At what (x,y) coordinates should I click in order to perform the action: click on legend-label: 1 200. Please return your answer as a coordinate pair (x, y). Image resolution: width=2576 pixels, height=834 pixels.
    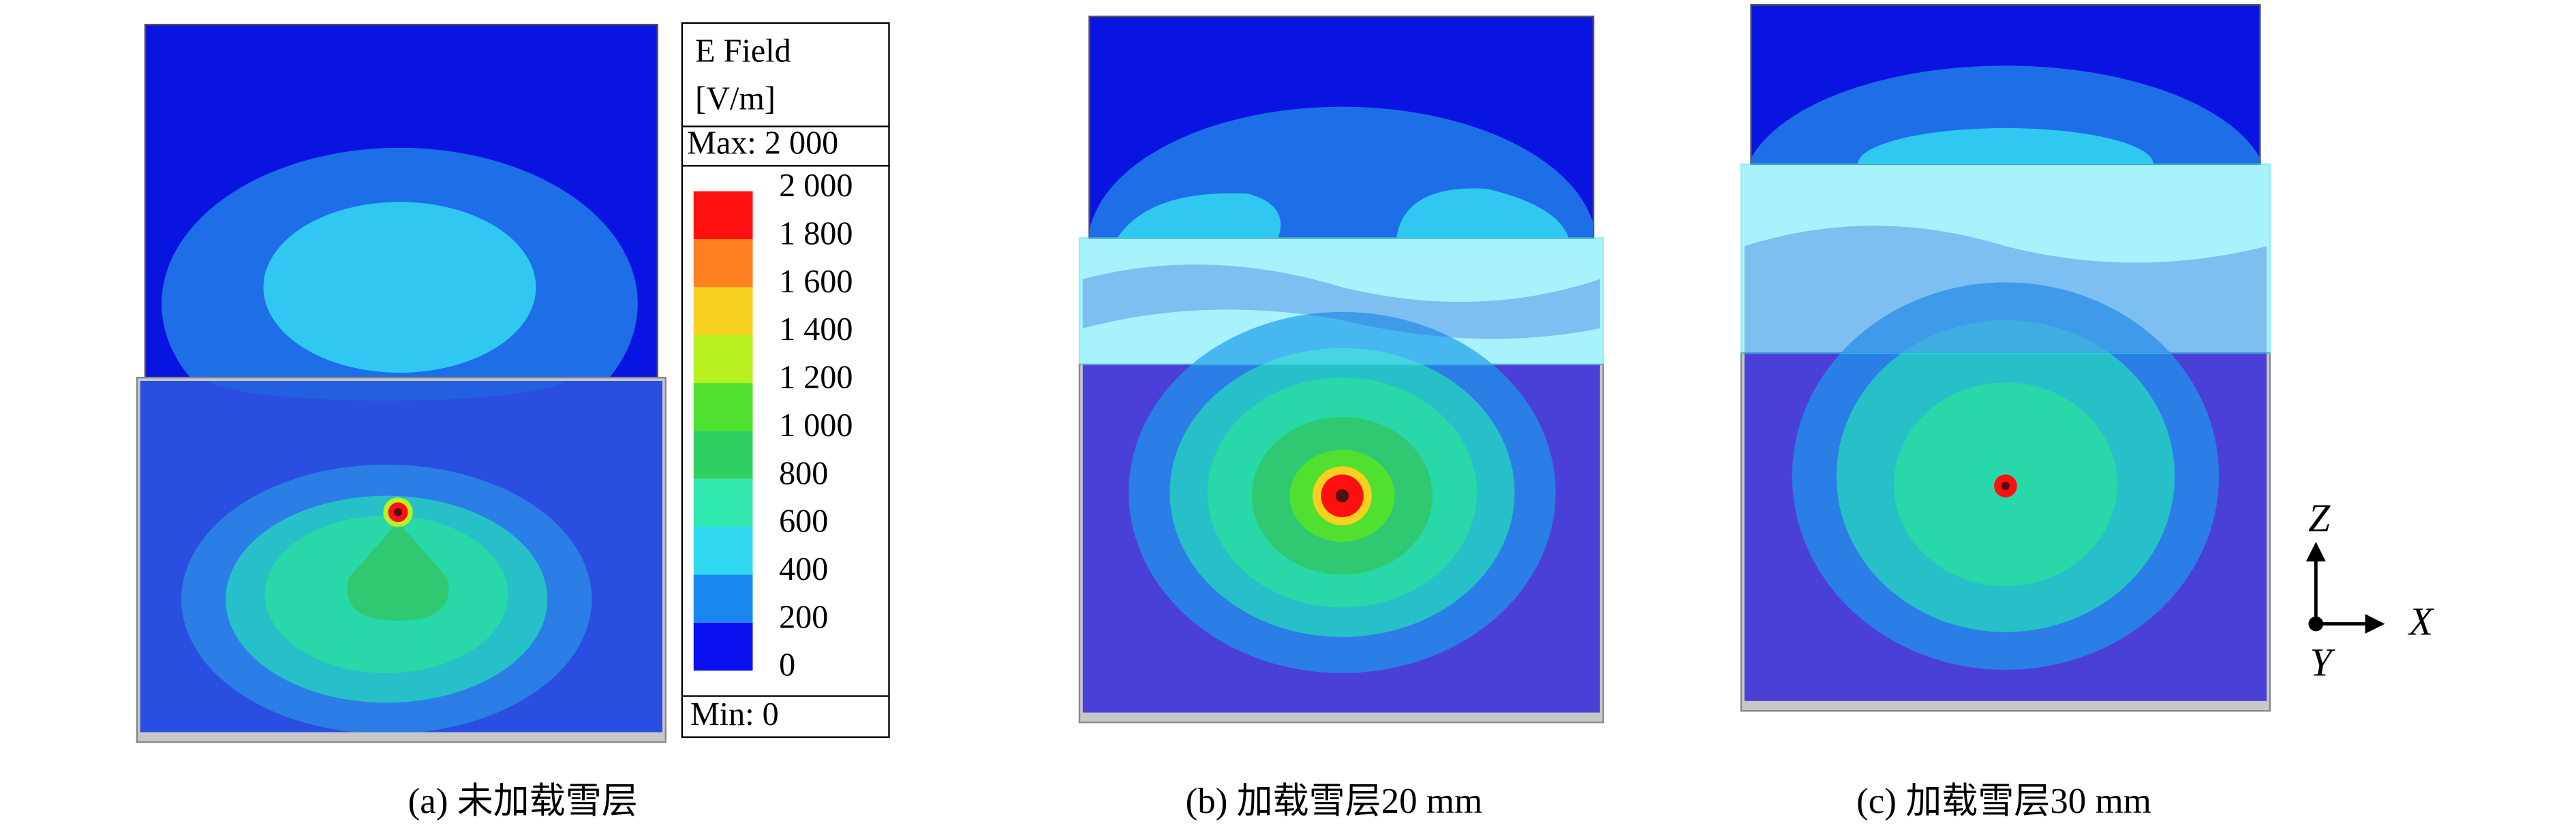
    Looking at the image, I should click on (816, 378).